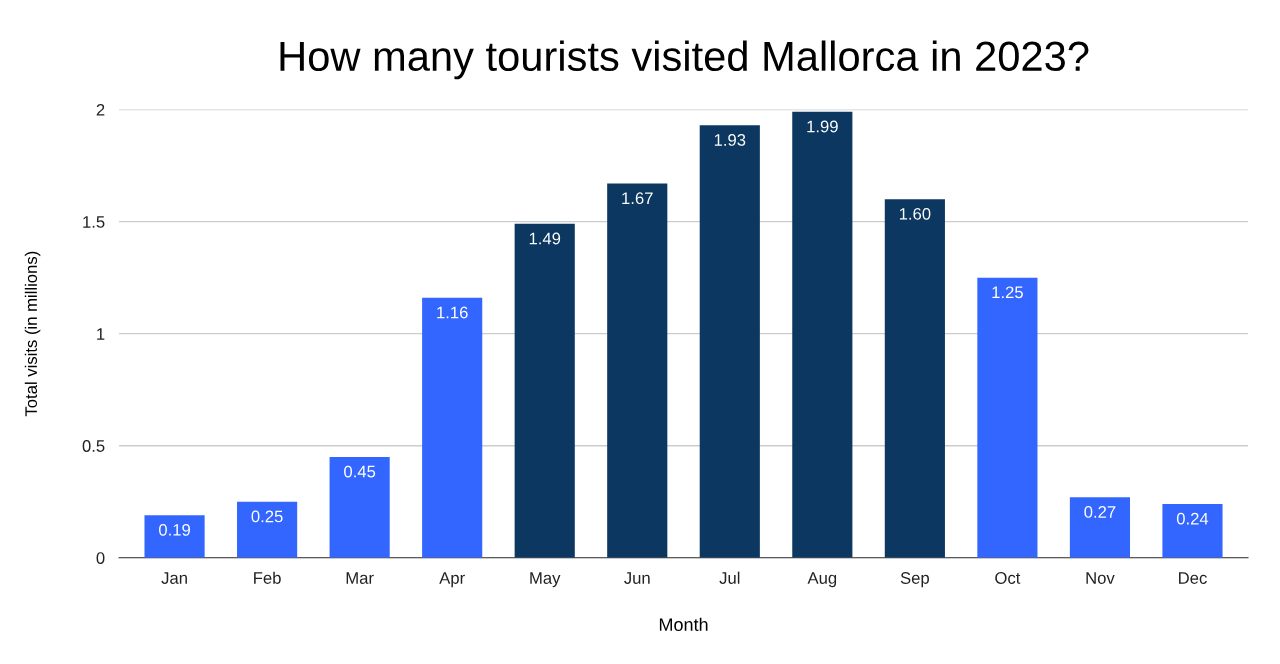 The width and height of the screenshot is (1280, 664). Describe the element at coordinates (93, 446) in the screenshot. I see `y-tick-label: 0.5` at that location.